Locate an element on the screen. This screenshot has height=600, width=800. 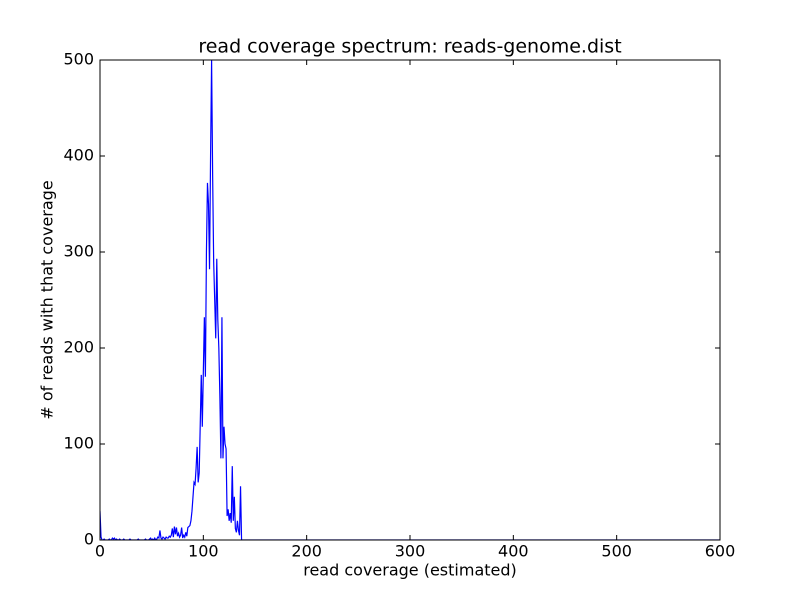
y-tick-label: 100 is located at coordinates (78, 443).